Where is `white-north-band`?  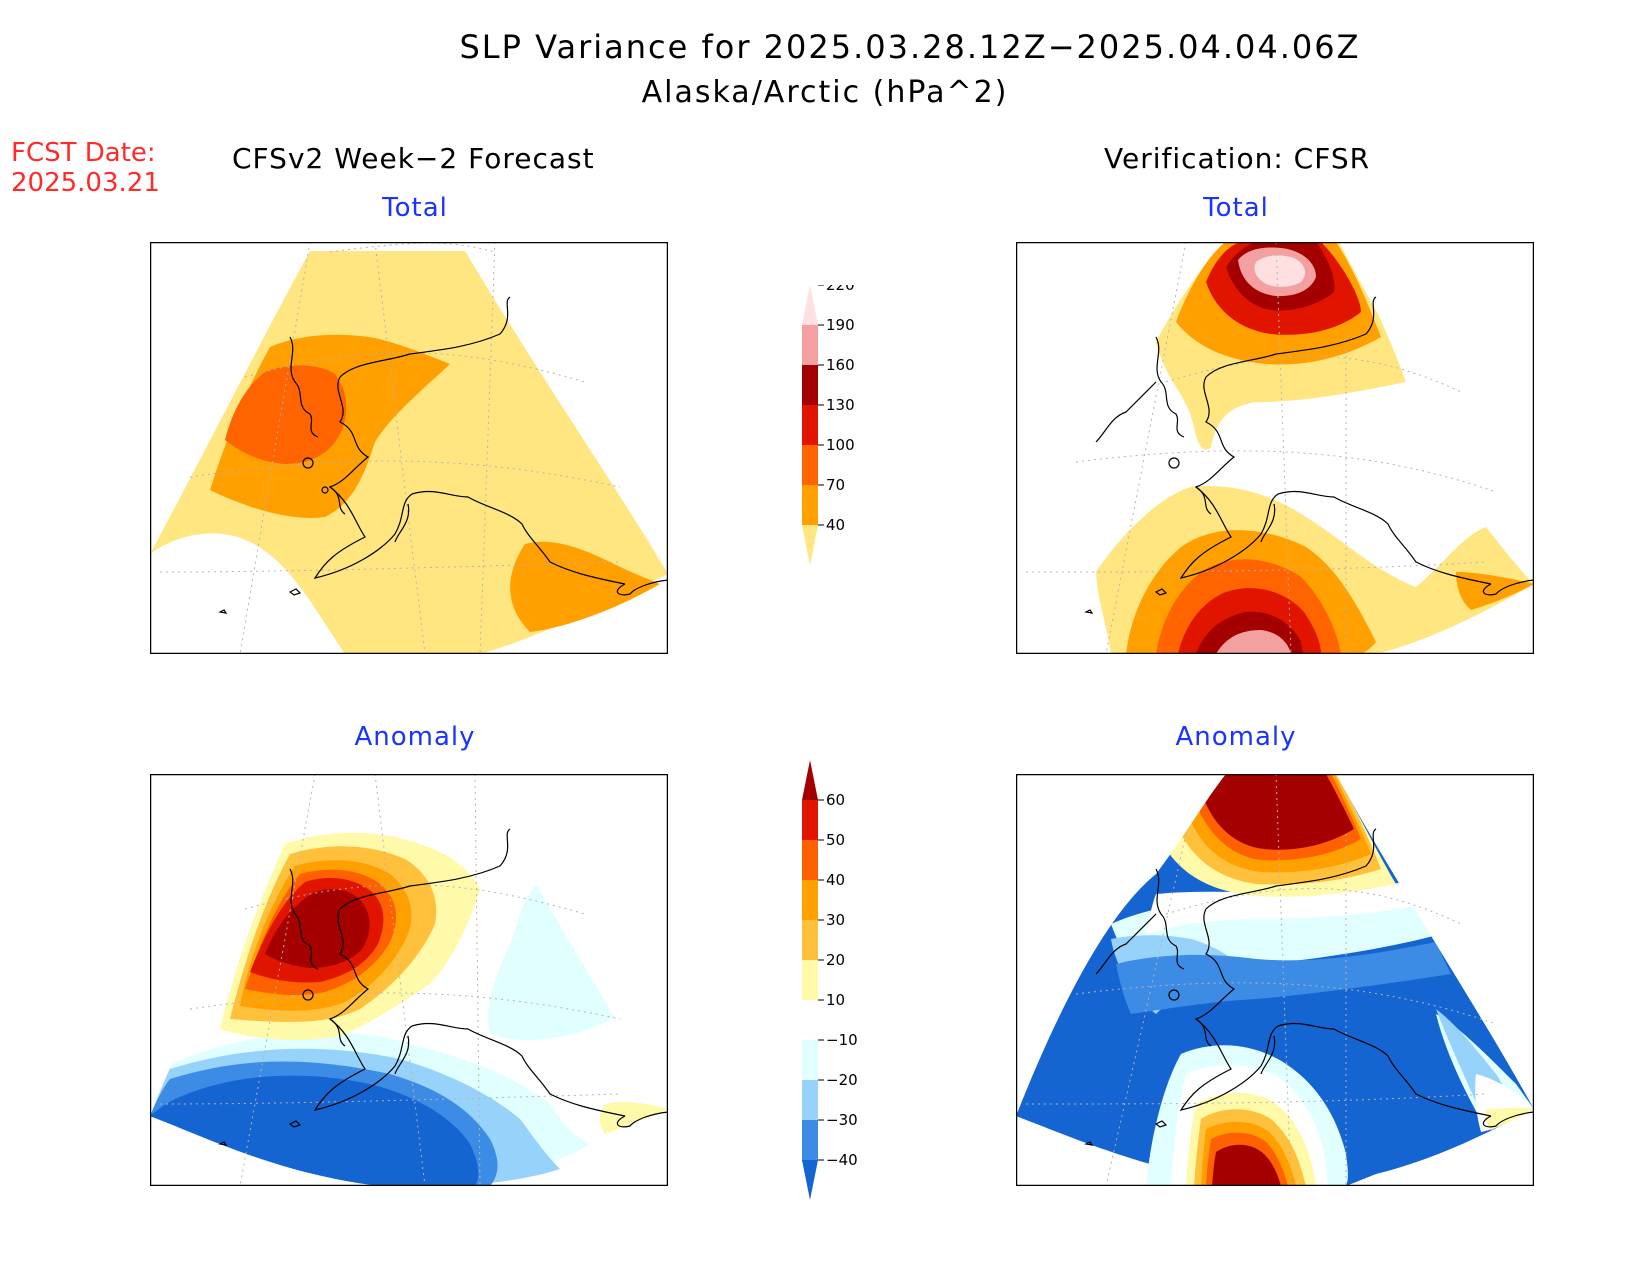
white-north-band is located at coordinates (1286, 906).